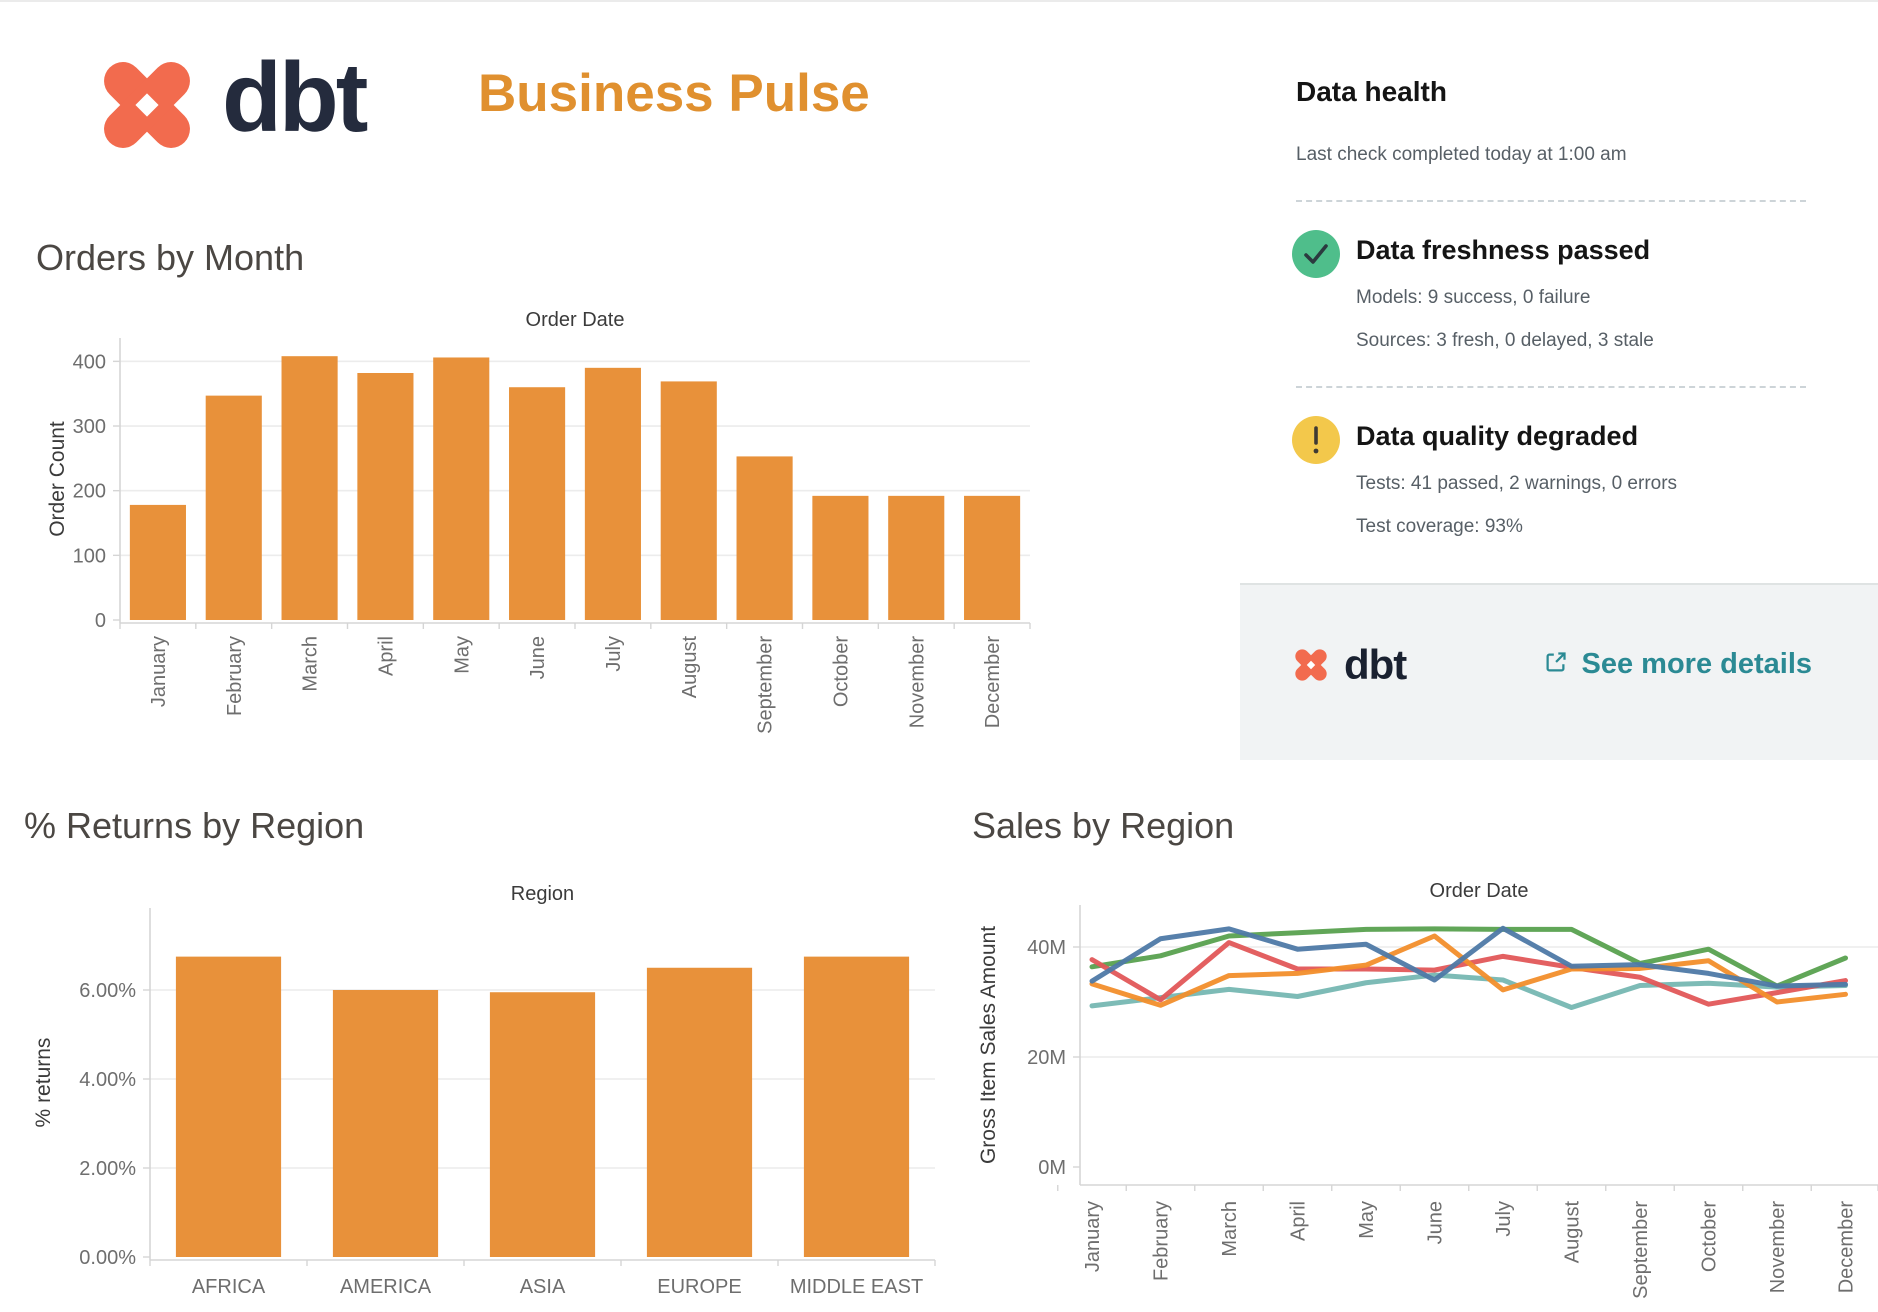 This screenshot has width=1878, height=1312. I want to click on dbt-logo-icon, so click(147, 105).